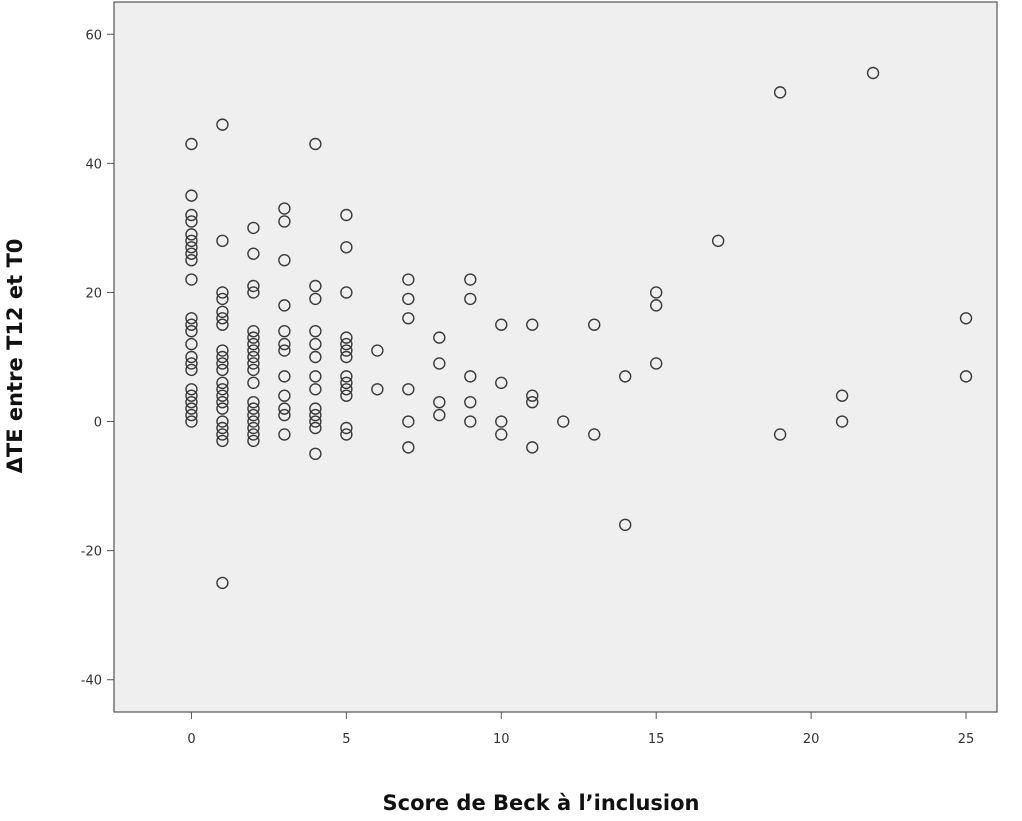  I want to click on y-tick-label: 0, so click(98, 423).